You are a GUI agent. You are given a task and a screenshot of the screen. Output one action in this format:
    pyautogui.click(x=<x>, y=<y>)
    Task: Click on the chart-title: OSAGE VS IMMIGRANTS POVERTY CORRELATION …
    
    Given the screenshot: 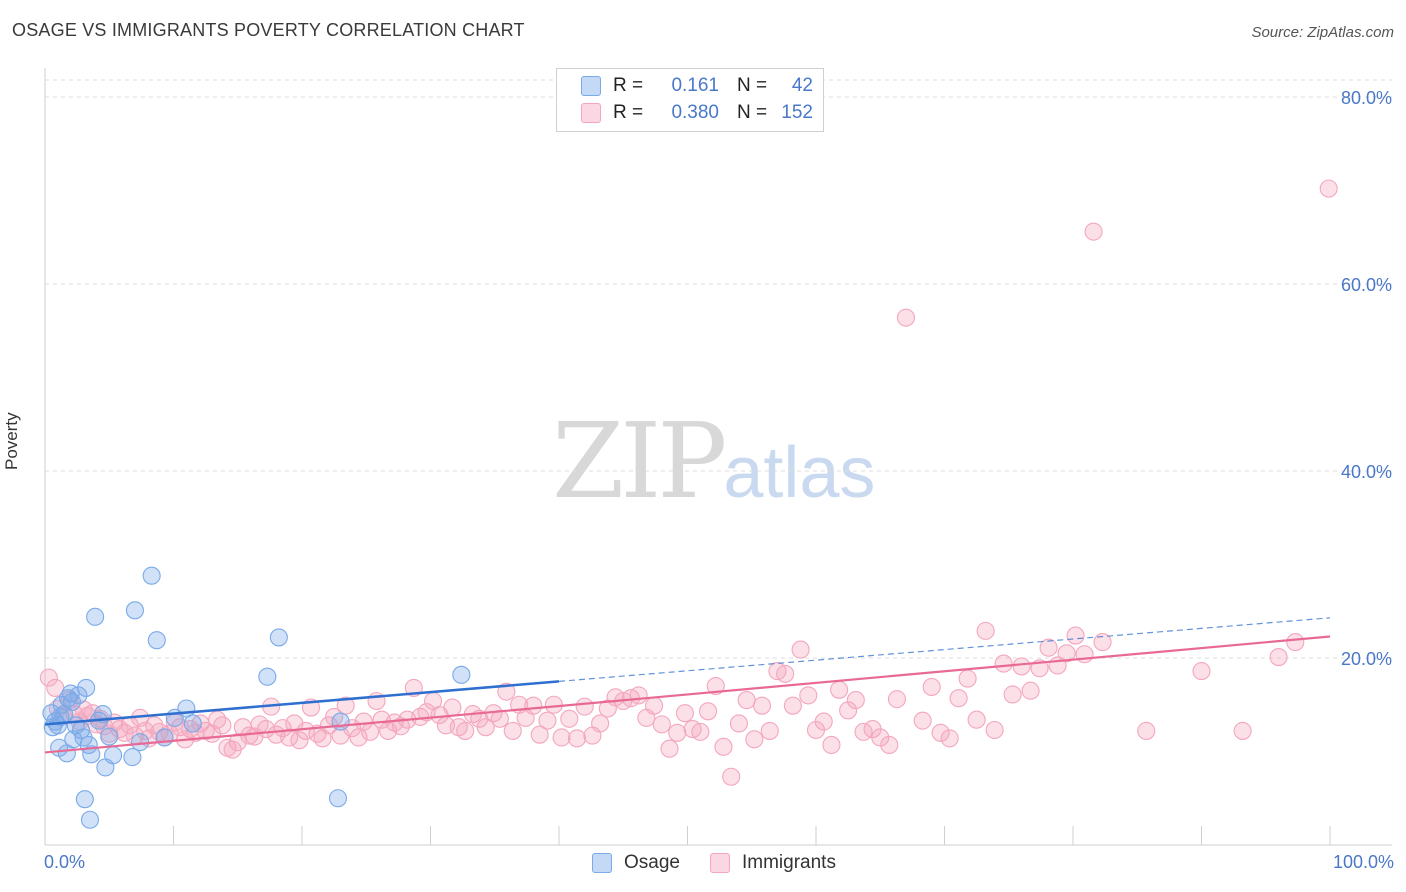 What is the action you would take?
    pyautogui.click(x=268, y=30)
    